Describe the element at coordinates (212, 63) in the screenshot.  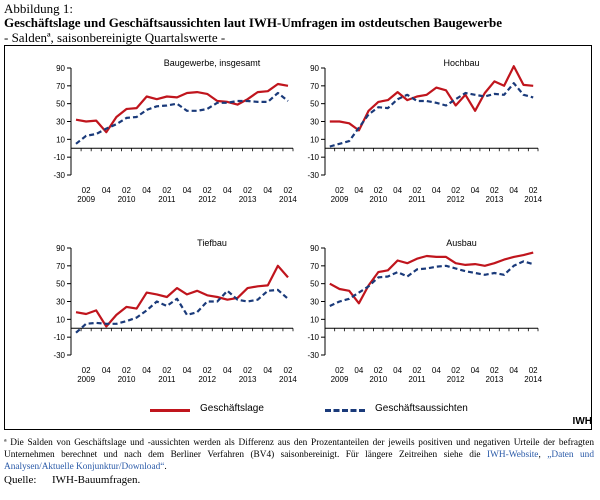
I see `chart-title: Baugewerbe, insgesamt` at that location.